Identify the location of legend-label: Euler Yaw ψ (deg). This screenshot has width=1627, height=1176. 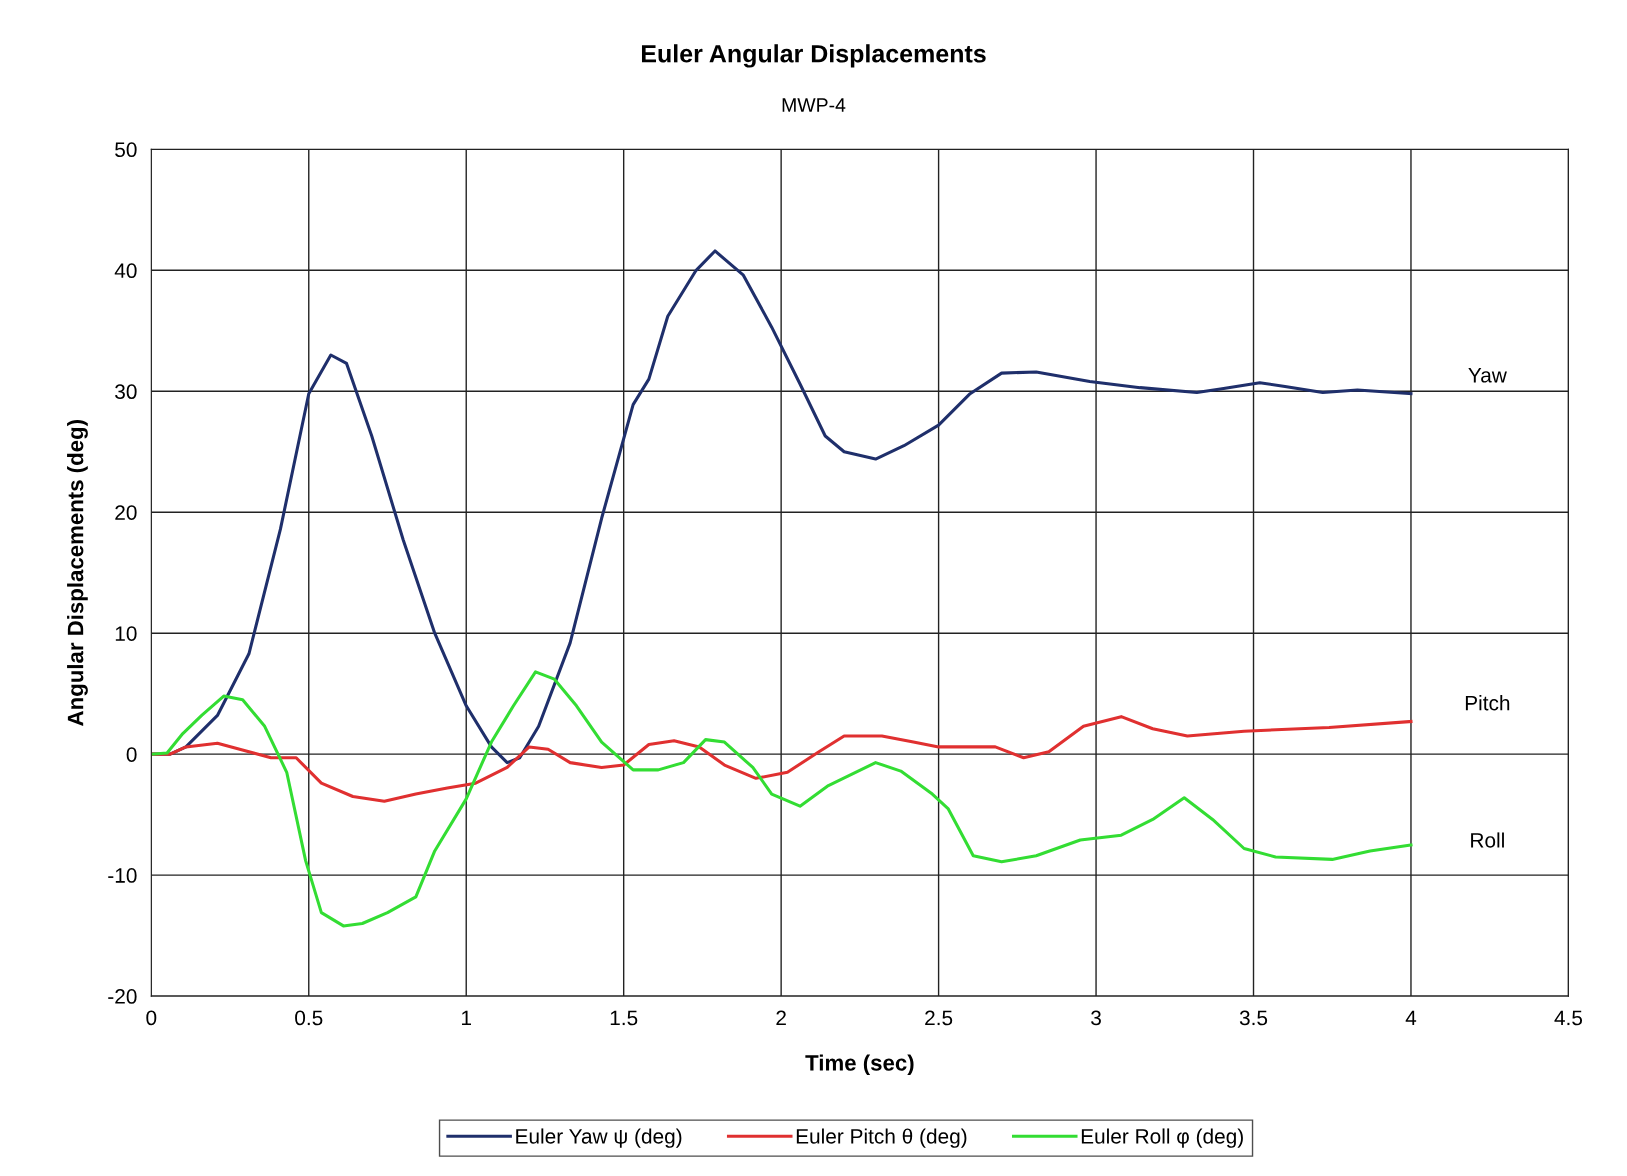
(599, 1138).